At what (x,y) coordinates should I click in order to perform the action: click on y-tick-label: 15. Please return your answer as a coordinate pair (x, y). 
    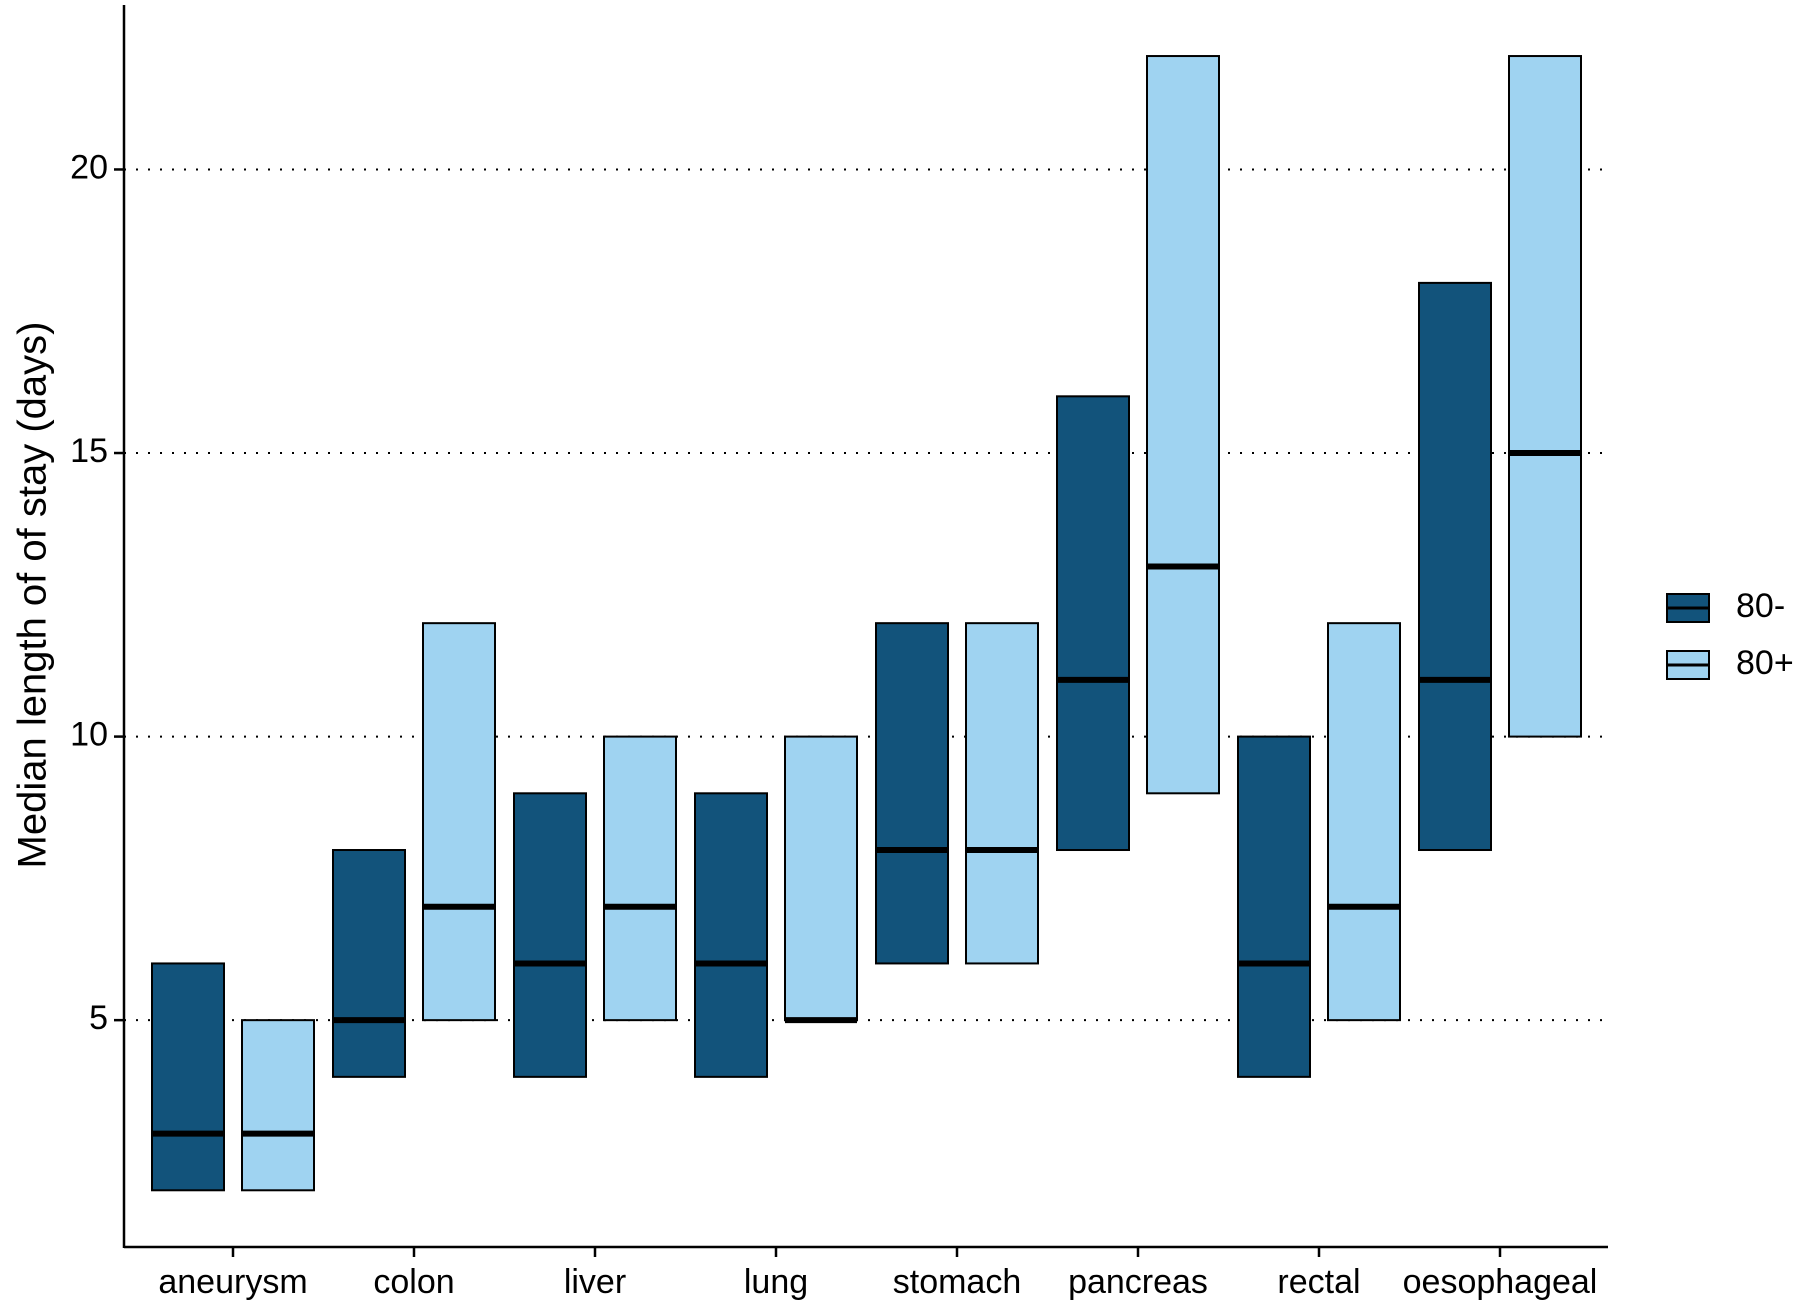
    Looking at the image, I should click on (89, 451).